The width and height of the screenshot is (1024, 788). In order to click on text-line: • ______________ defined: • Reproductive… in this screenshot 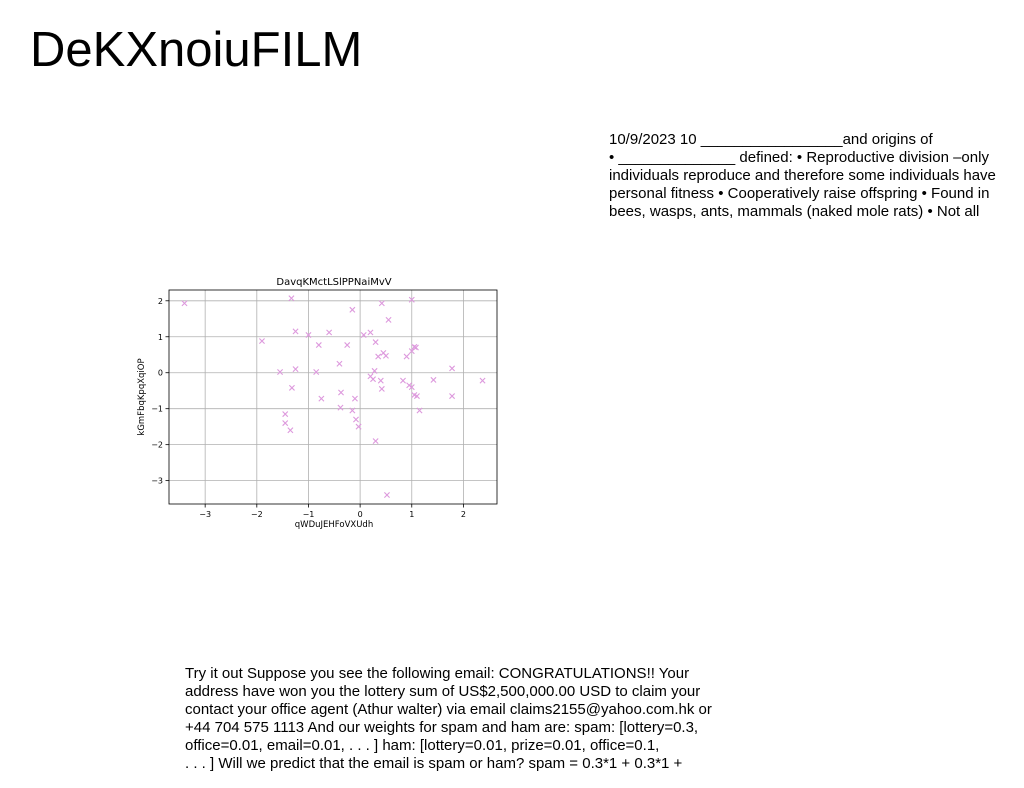, I will do `click(799, 157)`.